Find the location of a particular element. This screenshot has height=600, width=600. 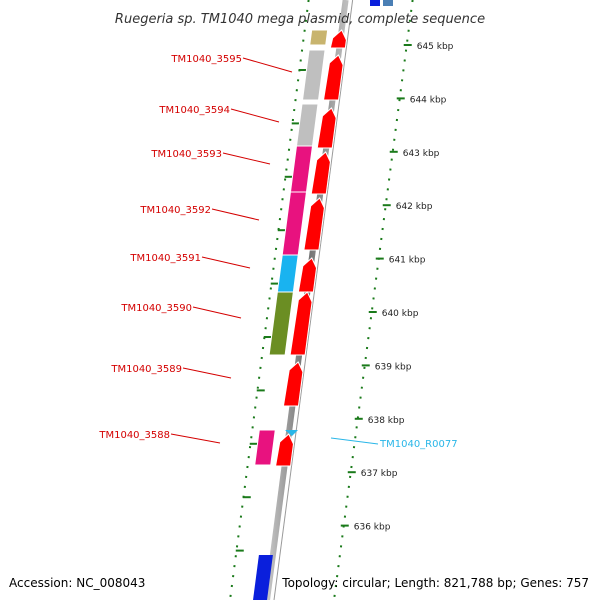

ruler-label: 642 kbp is located at coordinates (414, 207).